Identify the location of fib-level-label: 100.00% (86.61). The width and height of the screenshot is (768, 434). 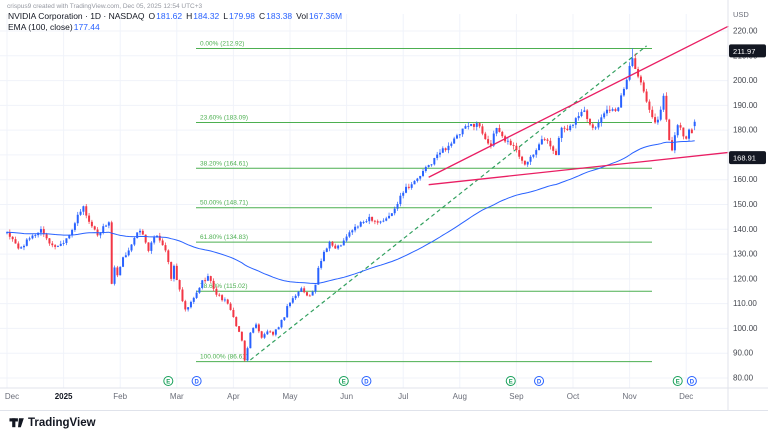
(224, 357).